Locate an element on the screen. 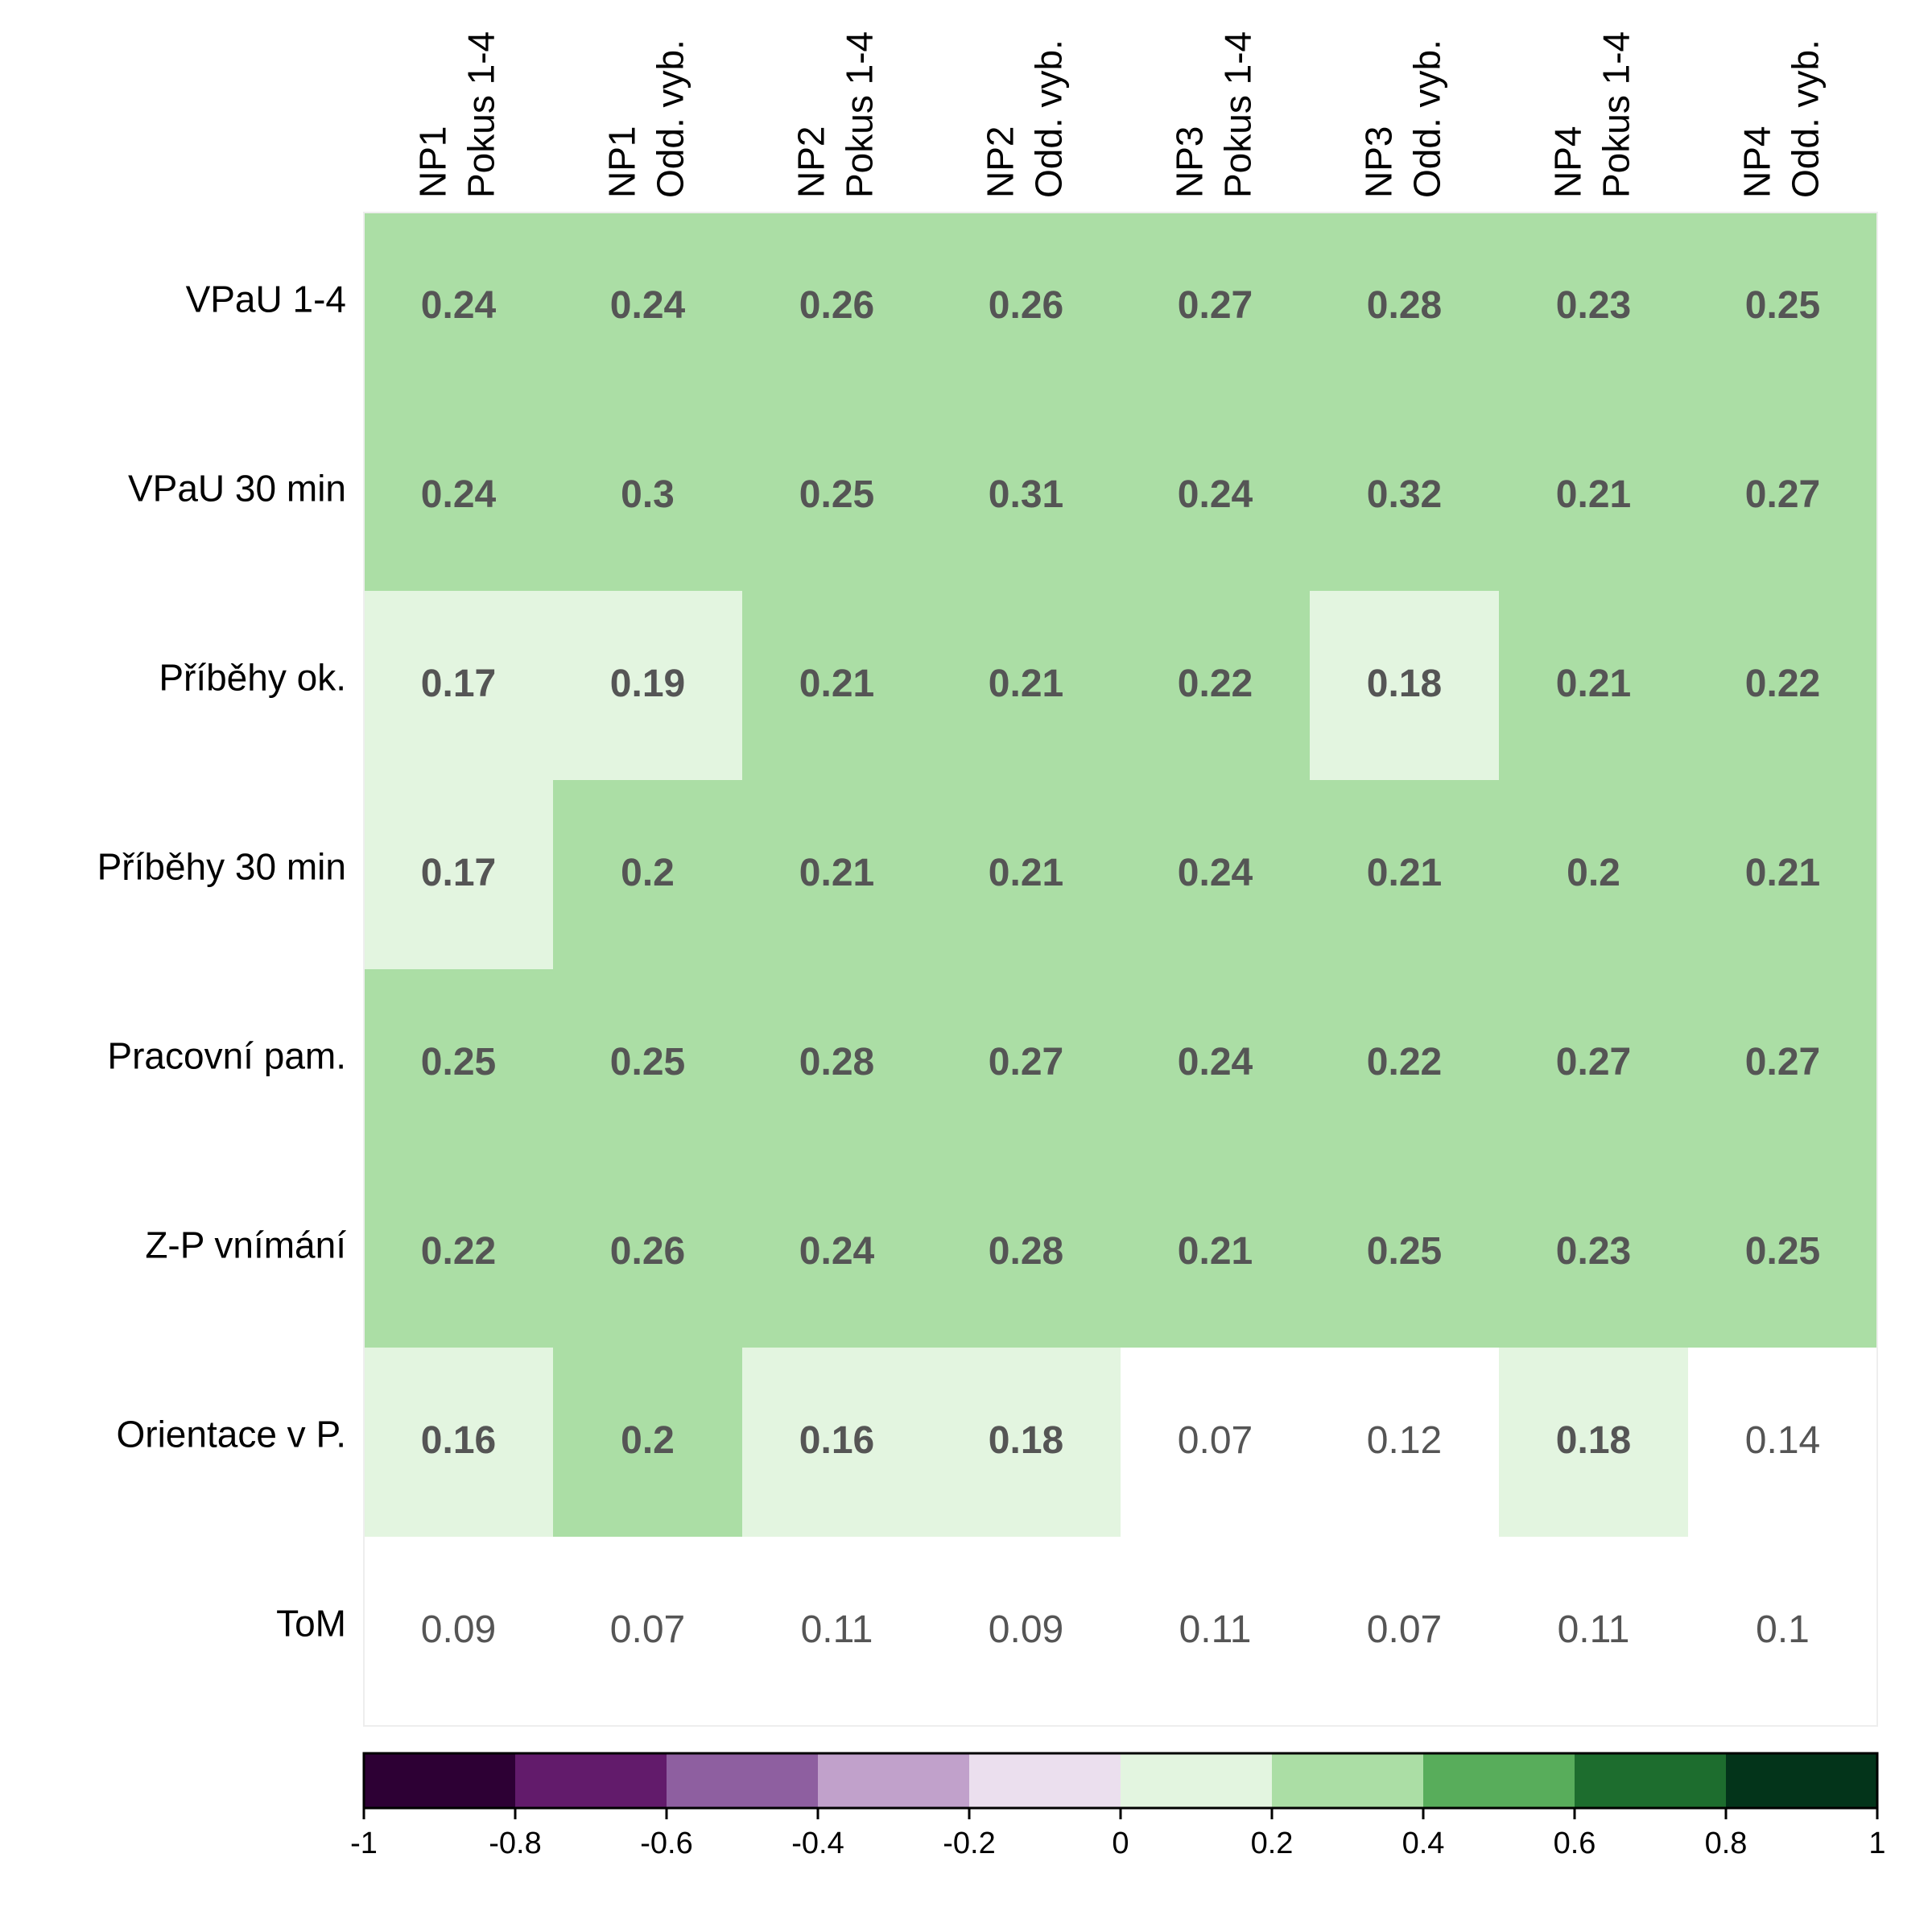  column-label: NP2 Odd. vyb. is located at coordinates (1025, 118).